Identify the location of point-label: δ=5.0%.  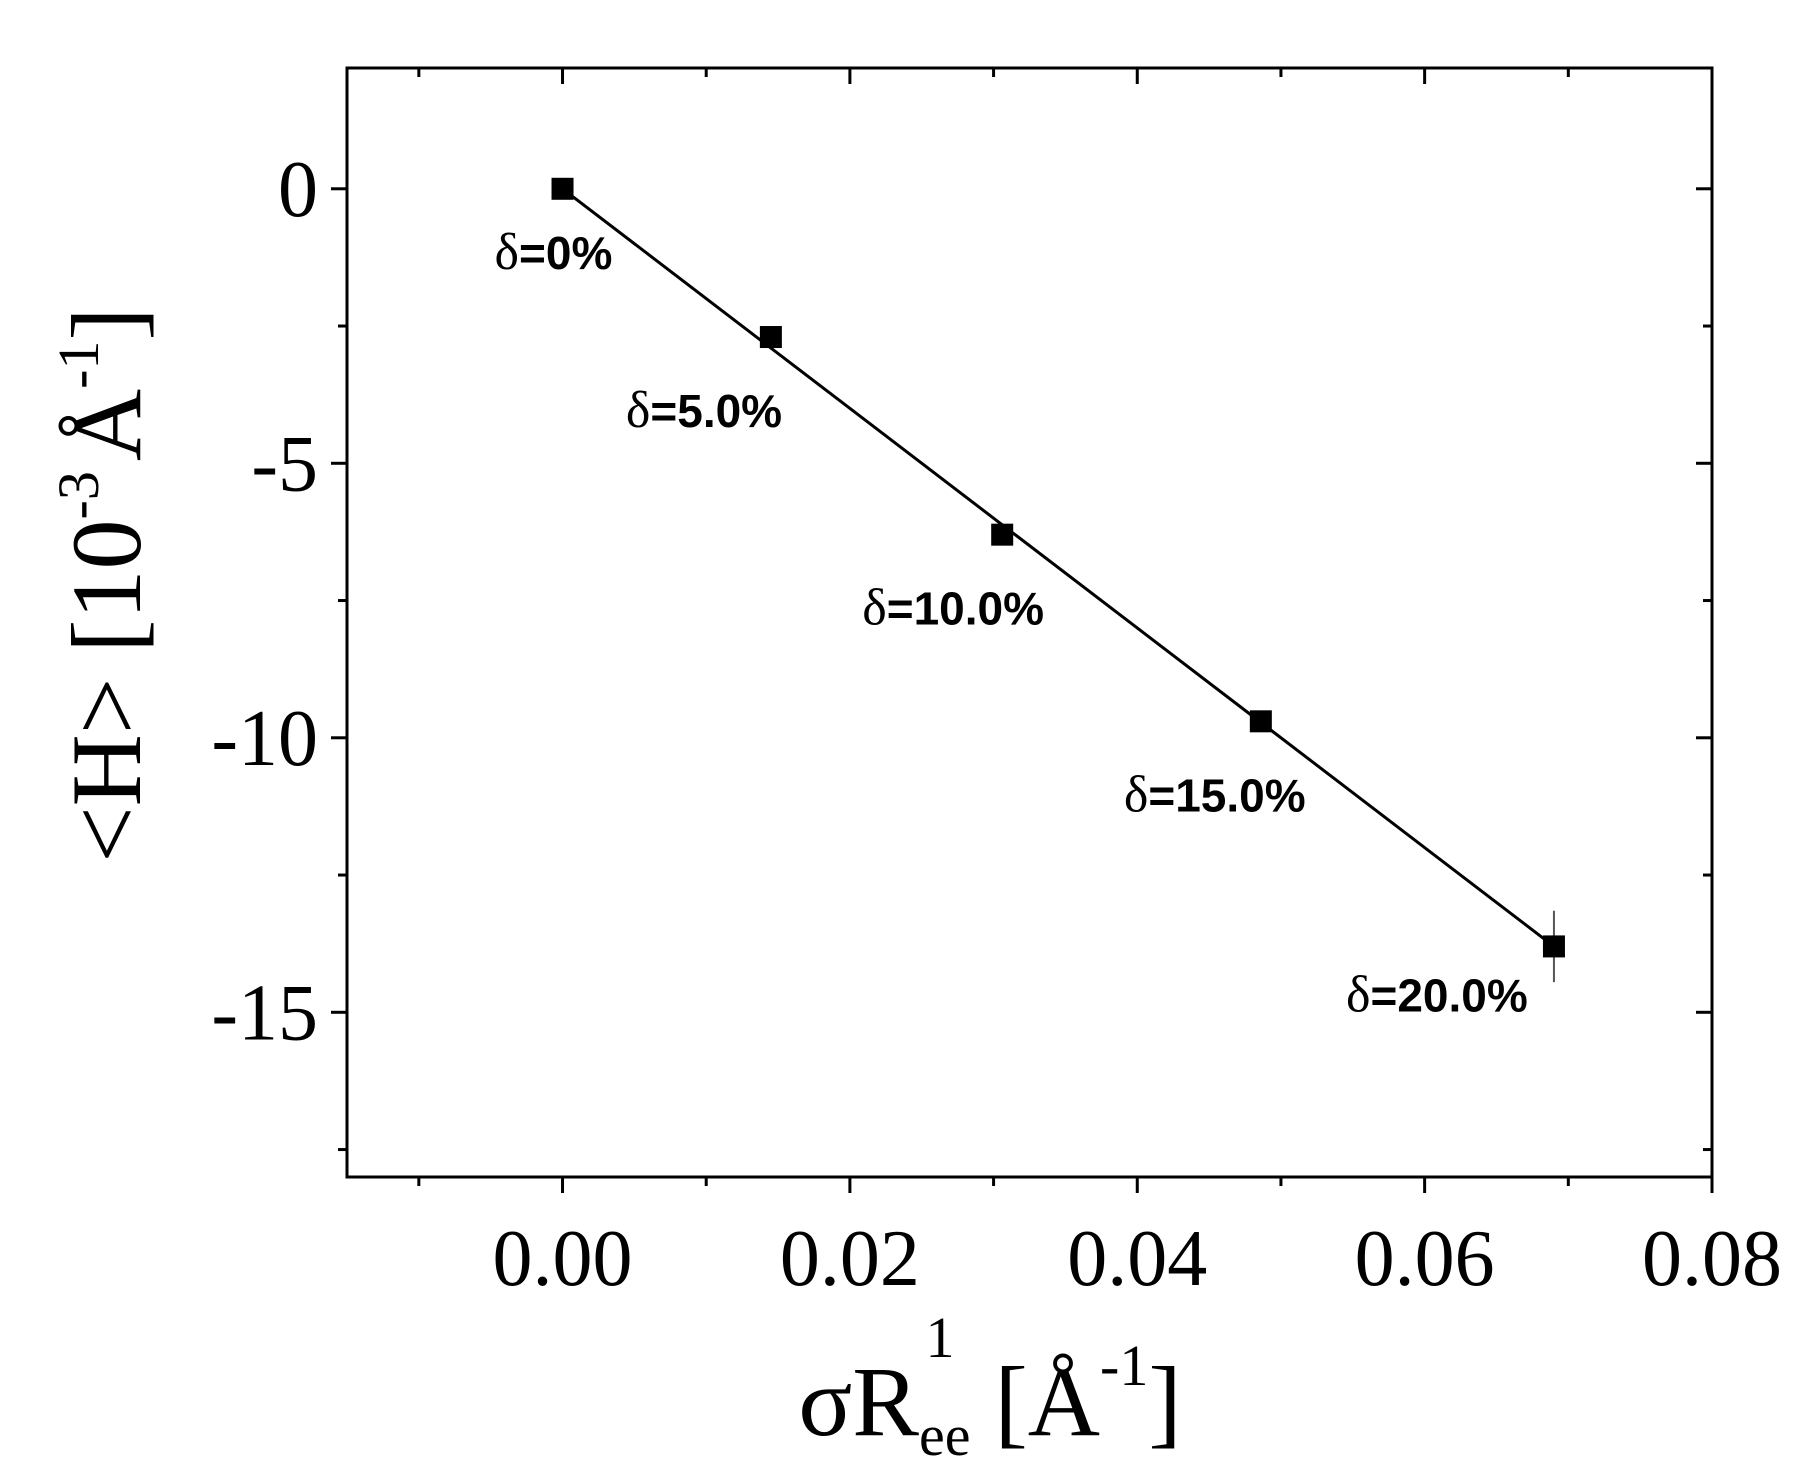
(704, 410).